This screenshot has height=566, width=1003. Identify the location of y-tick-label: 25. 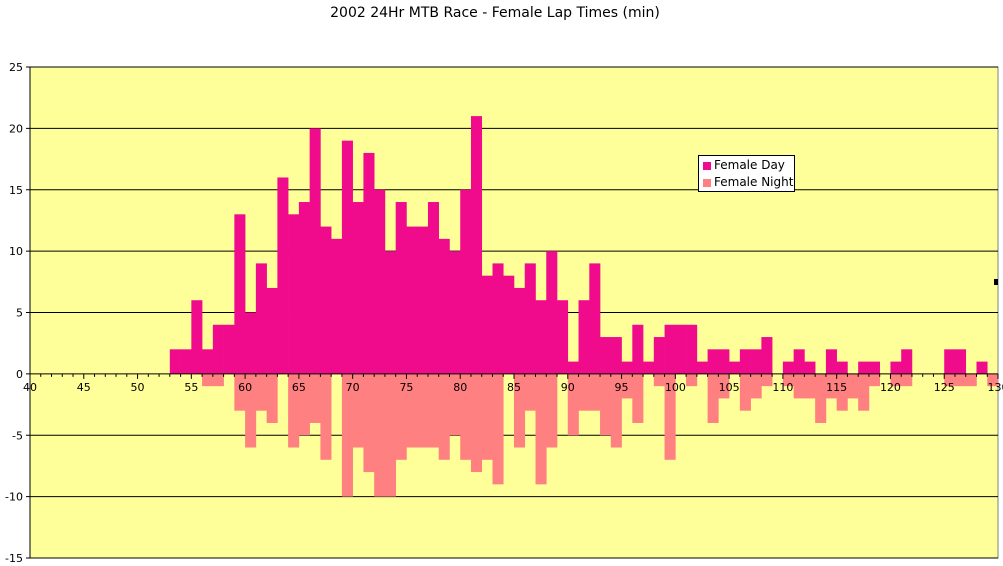
(16, 67).